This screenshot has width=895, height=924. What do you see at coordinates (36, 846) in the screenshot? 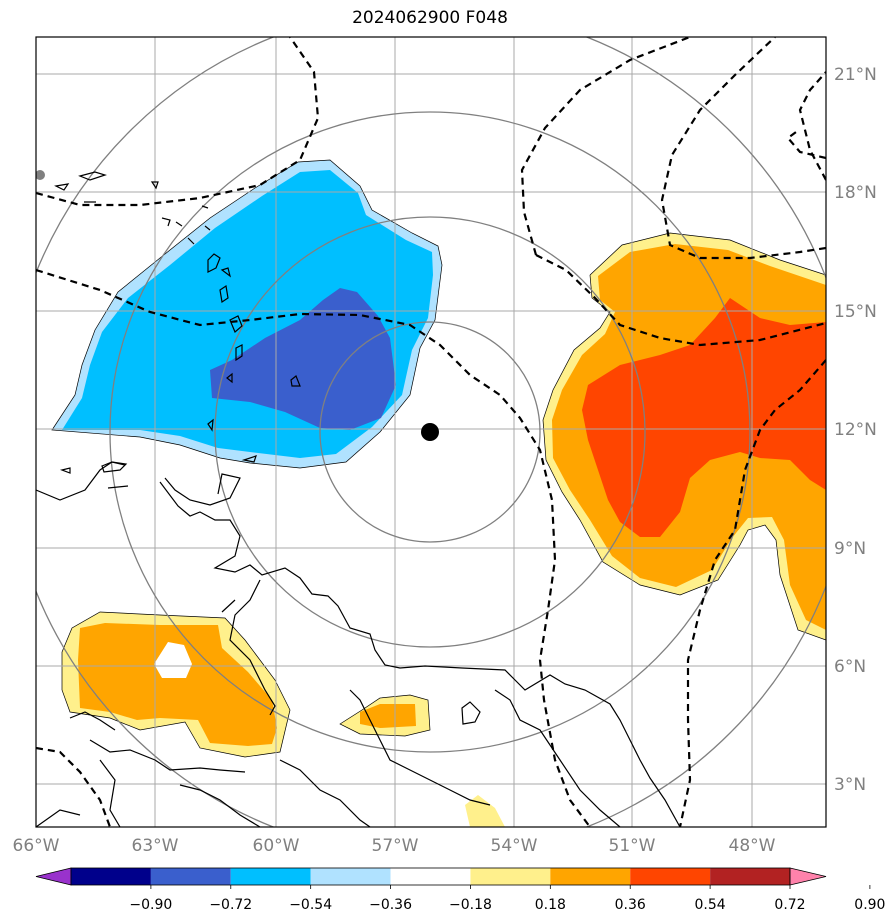
I see `longitude-label: 66°W` at bounding box center [36, 846].